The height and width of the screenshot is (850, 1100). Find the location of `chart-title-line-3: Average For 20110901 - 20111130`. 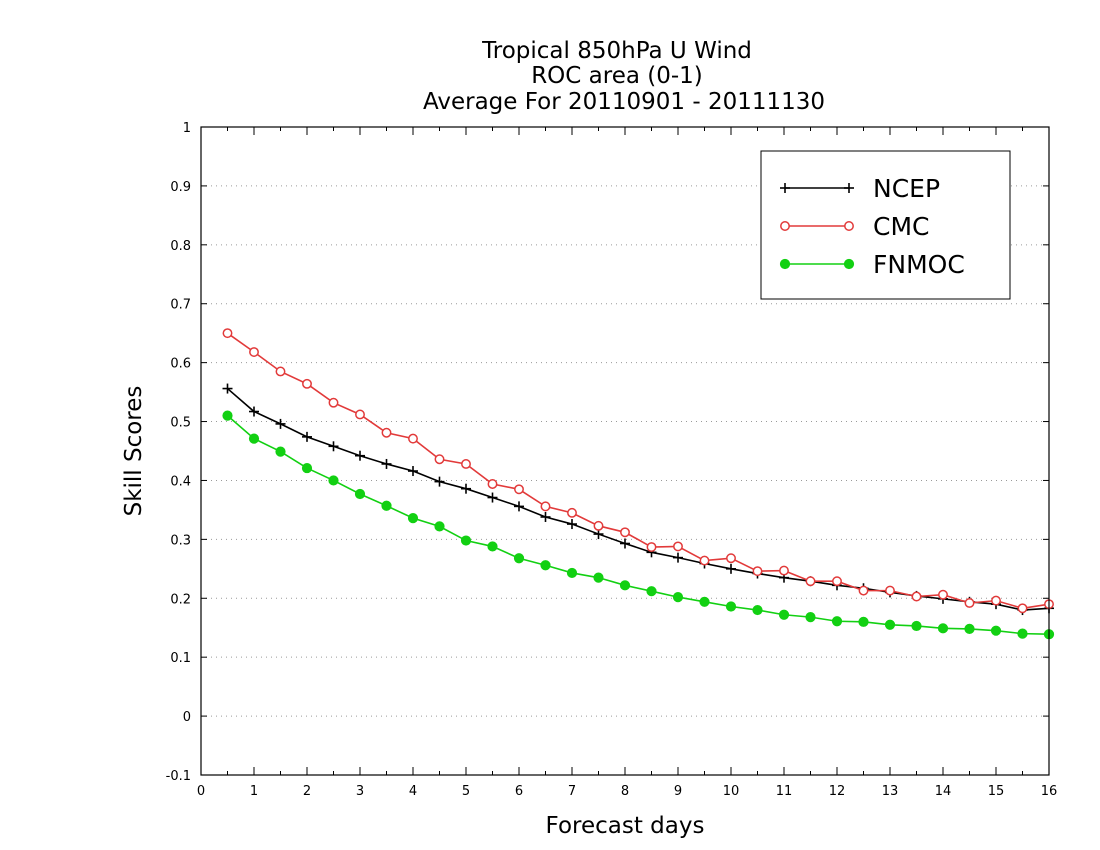

chart-title-line-3: Average For 20110901 - 20111130 is located at coordinates (624, 102).